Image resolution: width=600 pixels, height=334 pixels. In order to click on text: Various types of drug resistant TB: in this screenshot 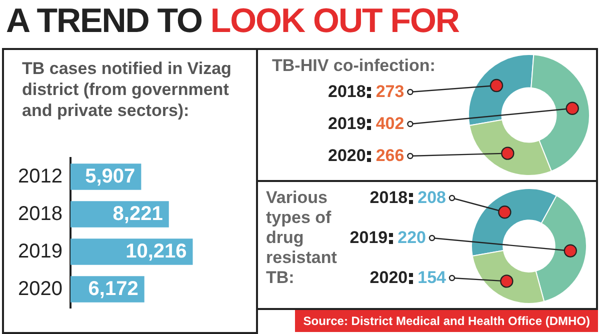, I will do `click(302, 238)`.